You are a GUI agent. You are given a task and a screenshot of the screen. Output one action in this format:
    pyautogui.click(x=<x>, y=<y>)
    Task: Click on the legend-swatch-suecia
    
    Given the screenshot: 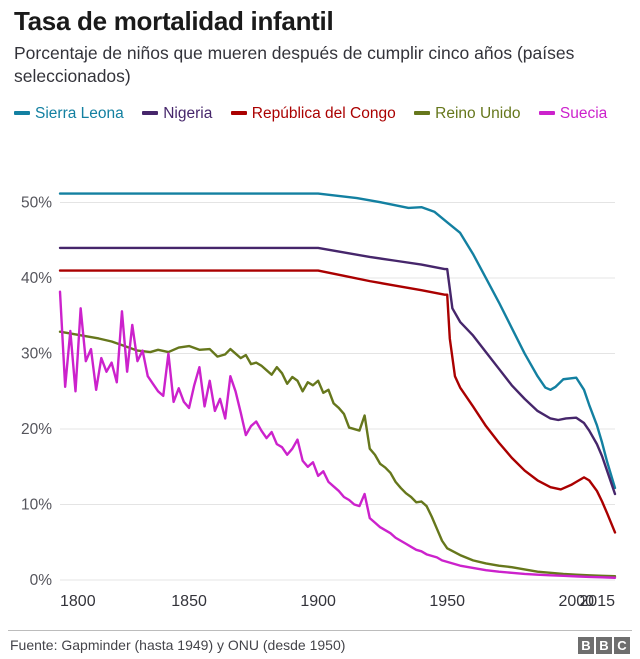 What is the action you would take?
    pyautogui.click(x=546, y=113)
    